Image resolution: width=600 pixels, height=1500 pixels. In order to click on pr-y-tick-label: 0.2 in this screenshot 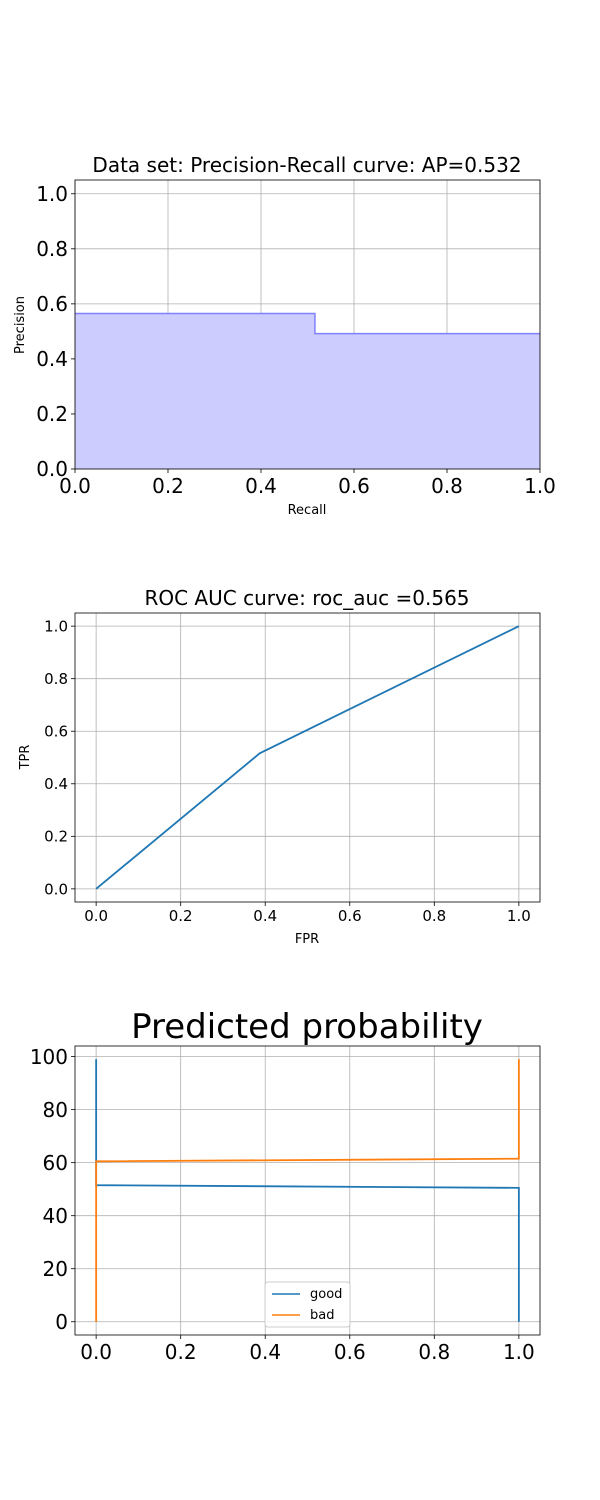, I will do `click(52, 414)`.